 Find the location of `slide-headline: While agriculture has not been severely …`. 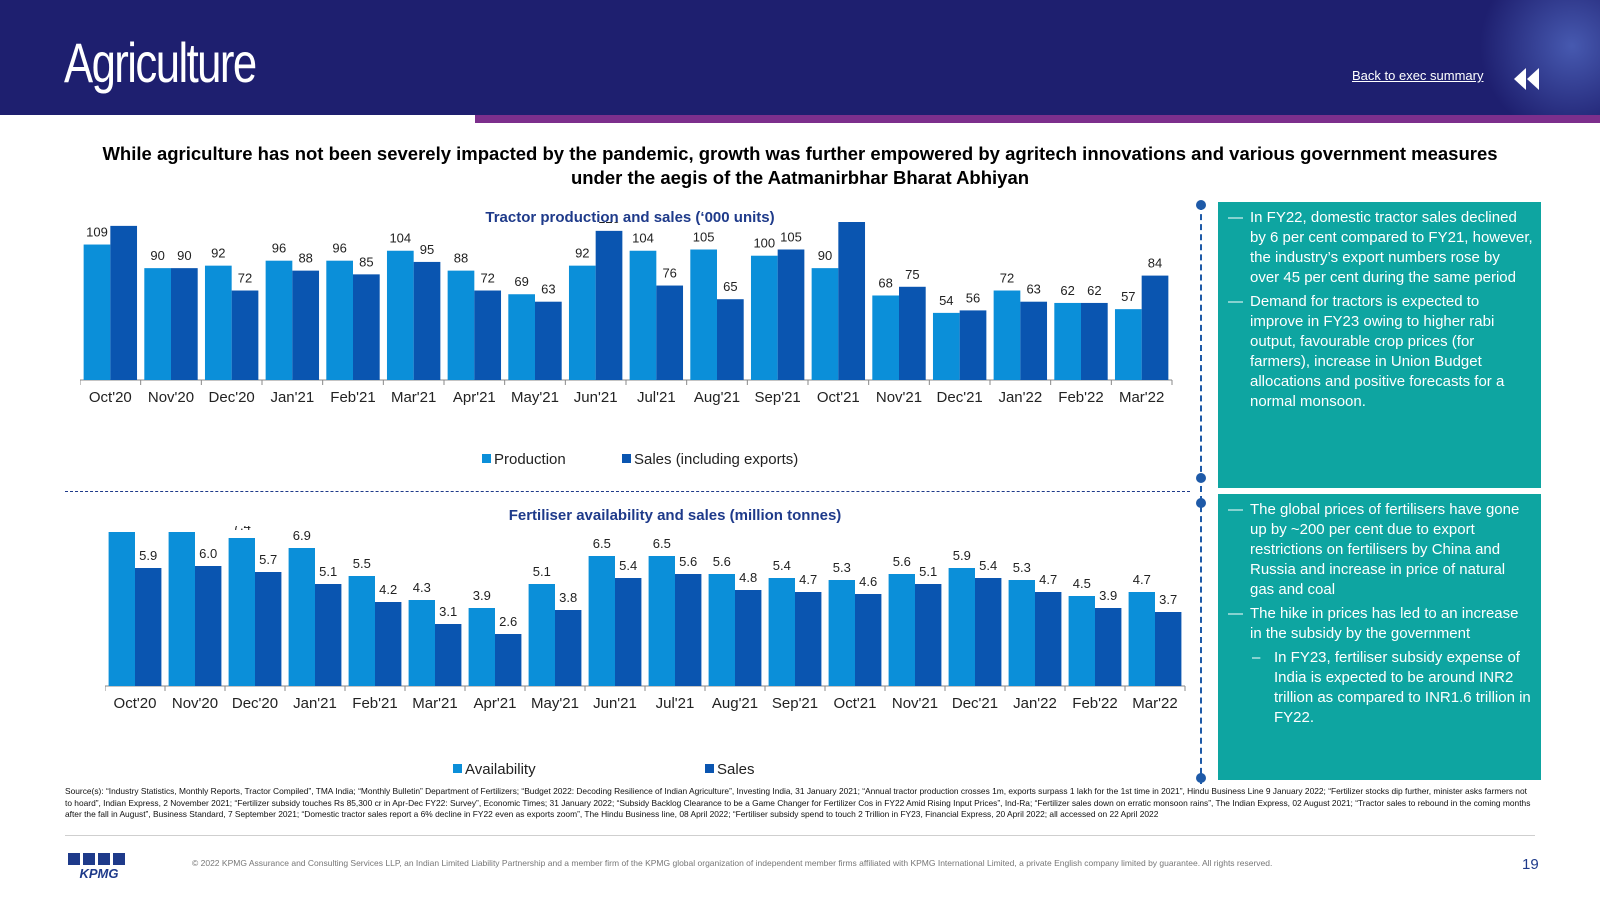

slide-headline: While agriculture has not been severely … is located at coordinates (800, 165).